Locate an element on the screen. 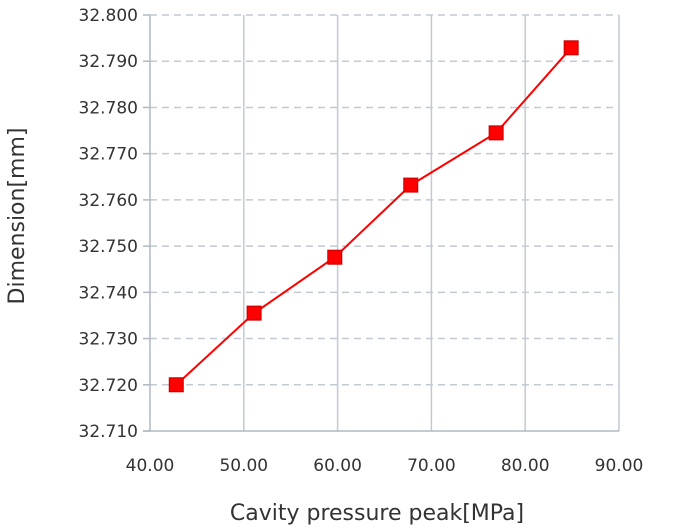 This screenshot has width=700, height=528. x-tick-label: 60.00 is located at coordinates (337, 466).